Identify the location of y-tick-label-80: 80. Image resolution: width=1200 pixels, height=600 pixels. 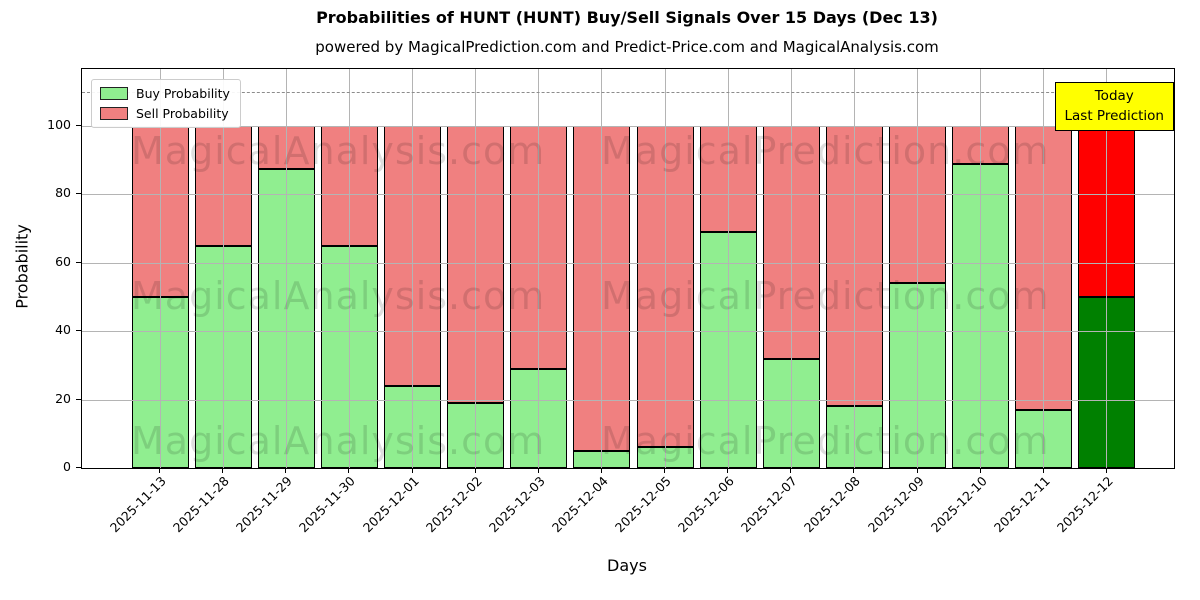
(63, 193).